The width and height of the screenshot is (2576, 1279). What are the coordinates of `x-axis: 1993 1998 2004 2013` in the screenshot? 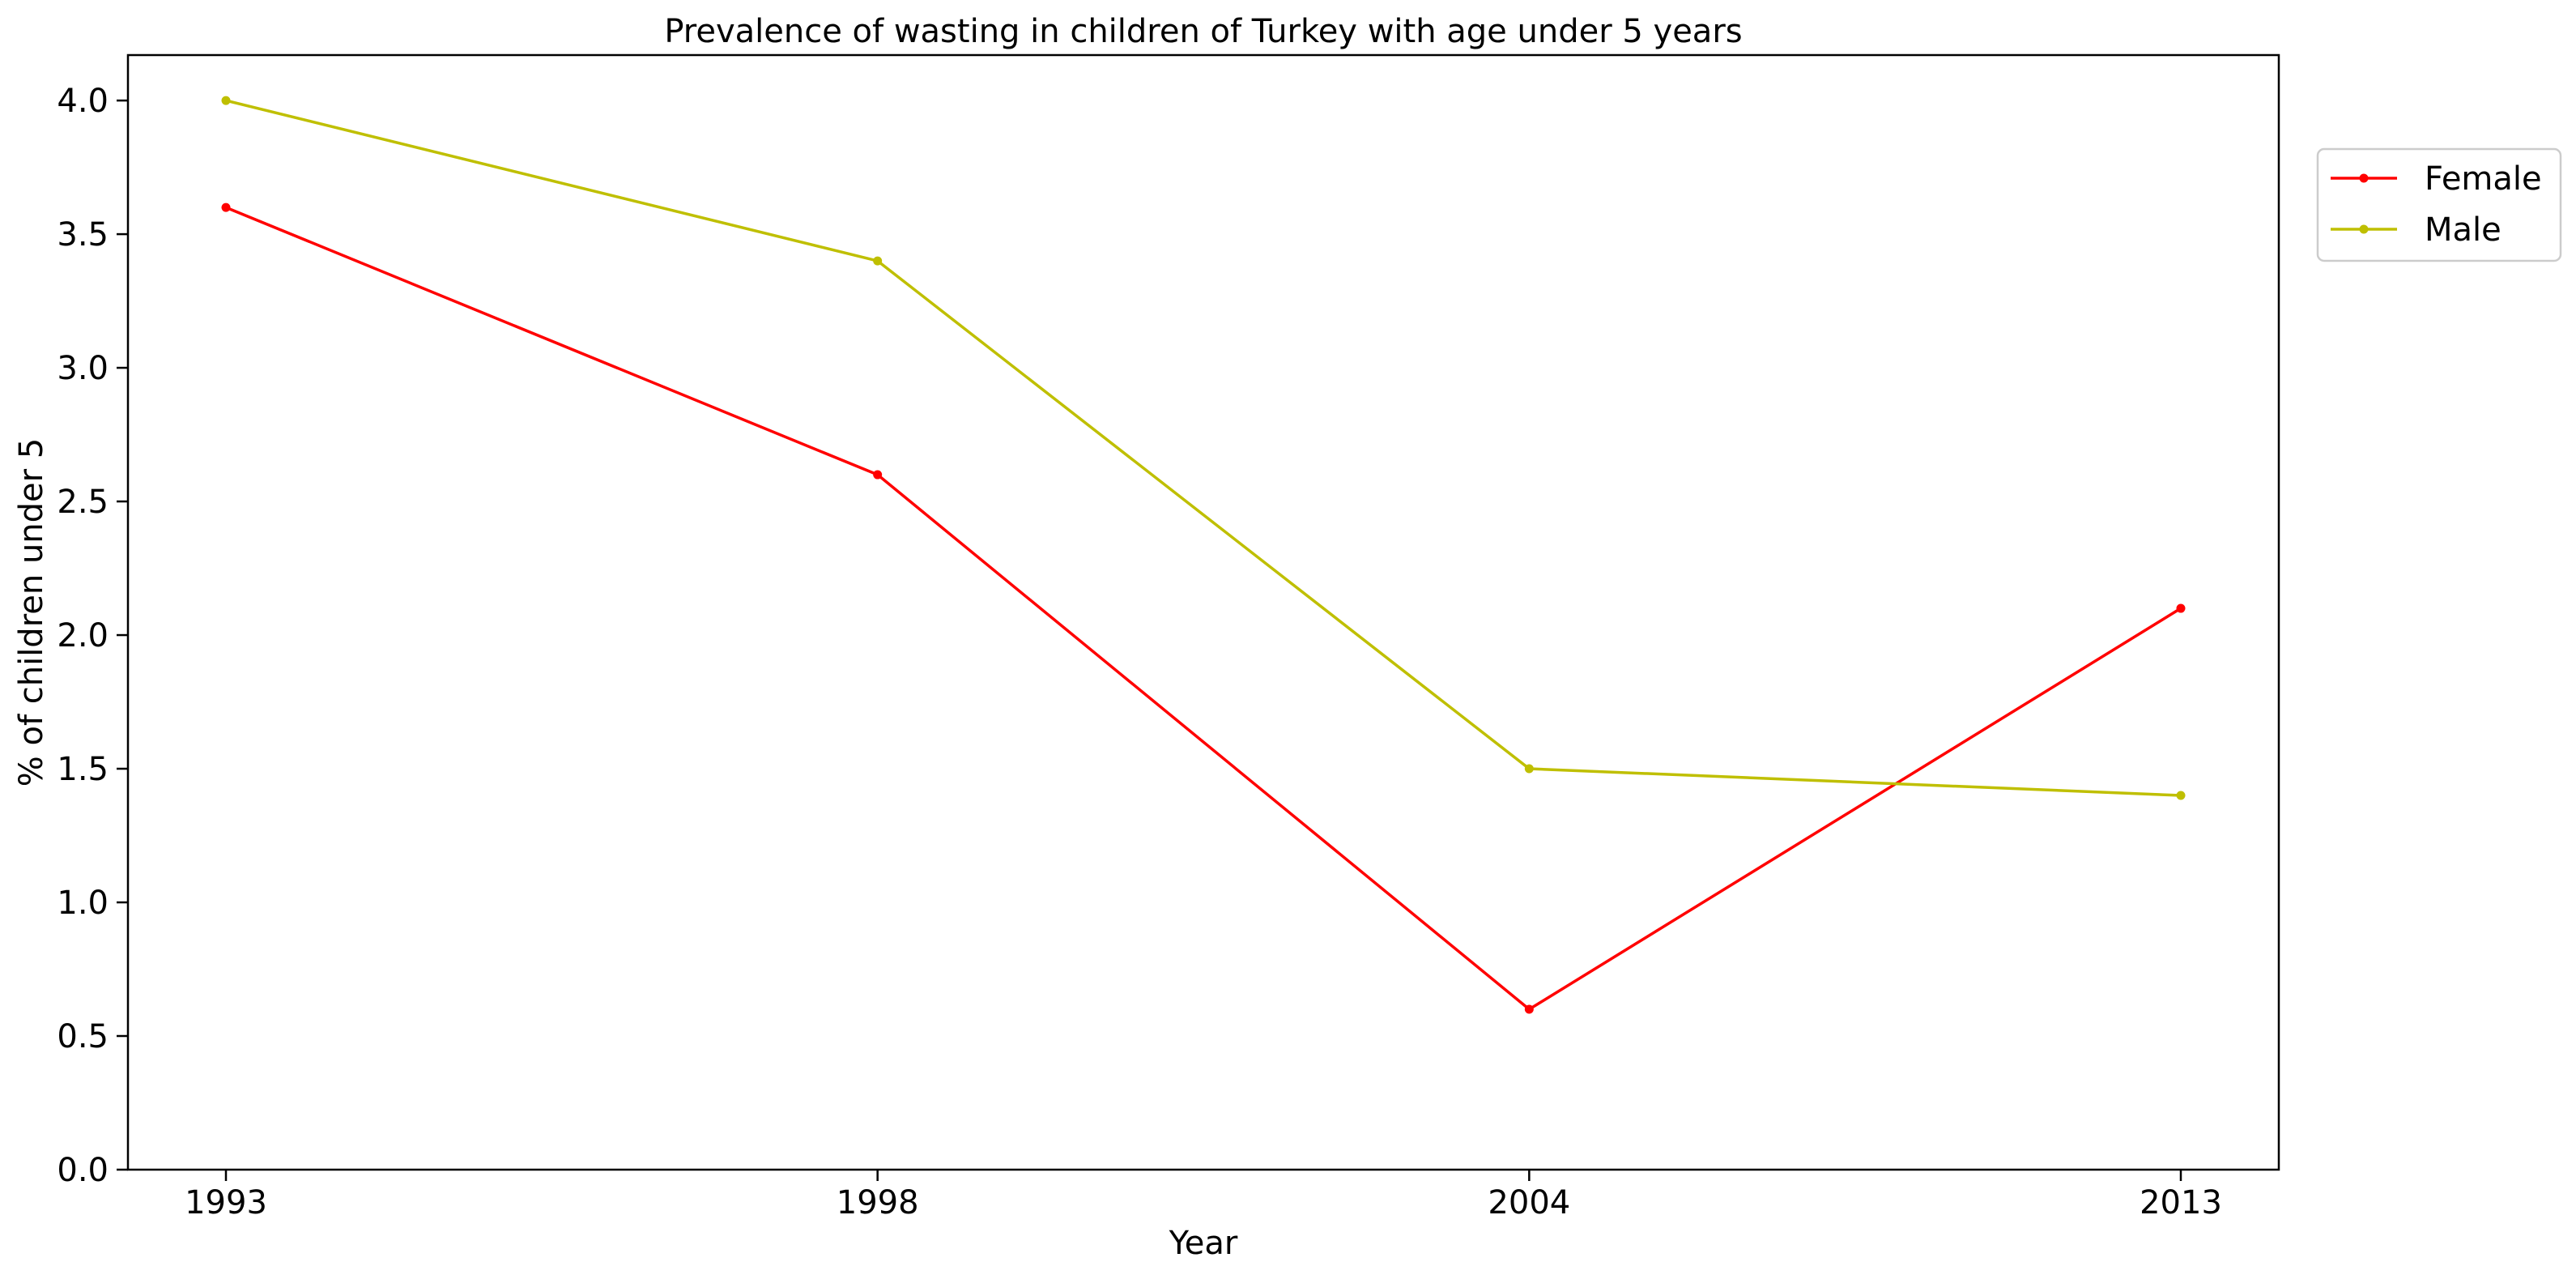 It's located at (1203, 1195).